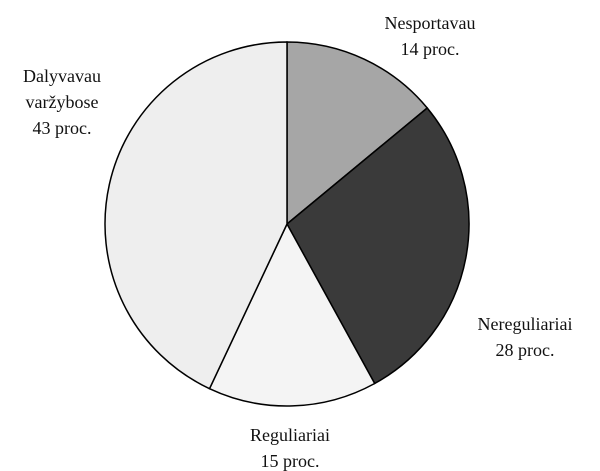  I want to click on category-label: varžybose, so click(62, 102).